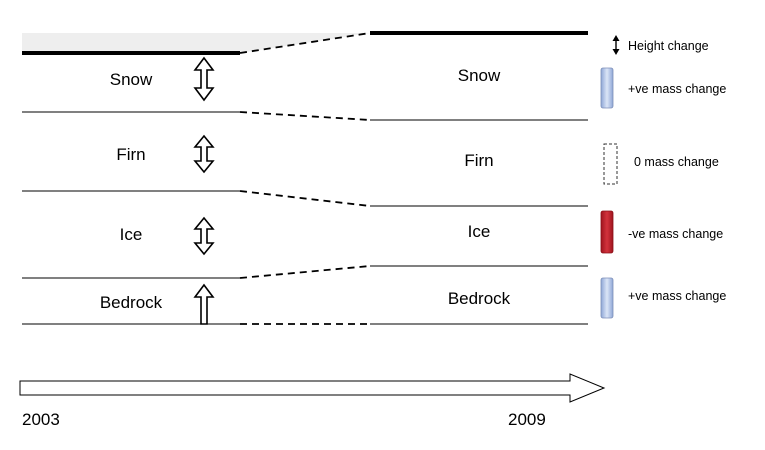 This screenshot has width=765, height=450. Describe the element at coordinates (610, 164) in the screenshot. I see `zero-mass-swatch` at that location.